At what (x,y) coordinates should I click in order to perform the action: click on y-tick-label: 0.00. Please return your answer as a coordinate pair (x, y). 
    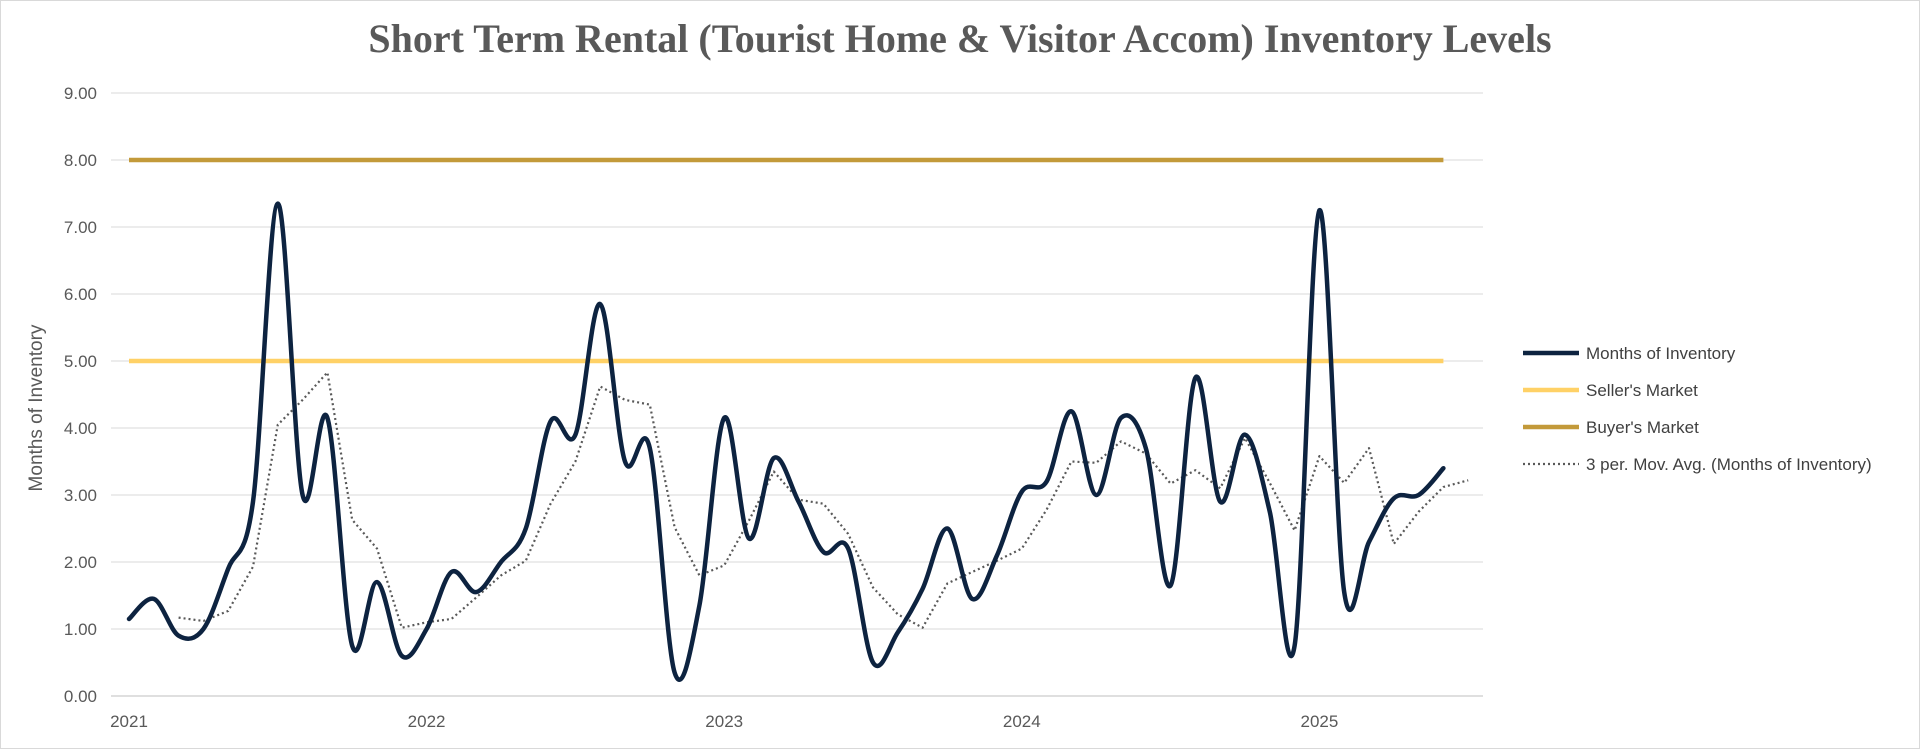
    Looking at the image, I should click on (80, 696).